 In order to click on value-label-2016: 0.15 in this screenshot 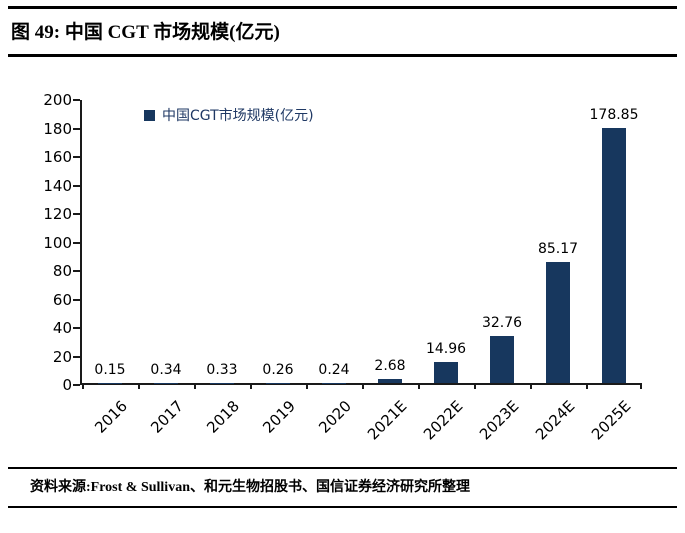, I will do `click(110, 369)`.